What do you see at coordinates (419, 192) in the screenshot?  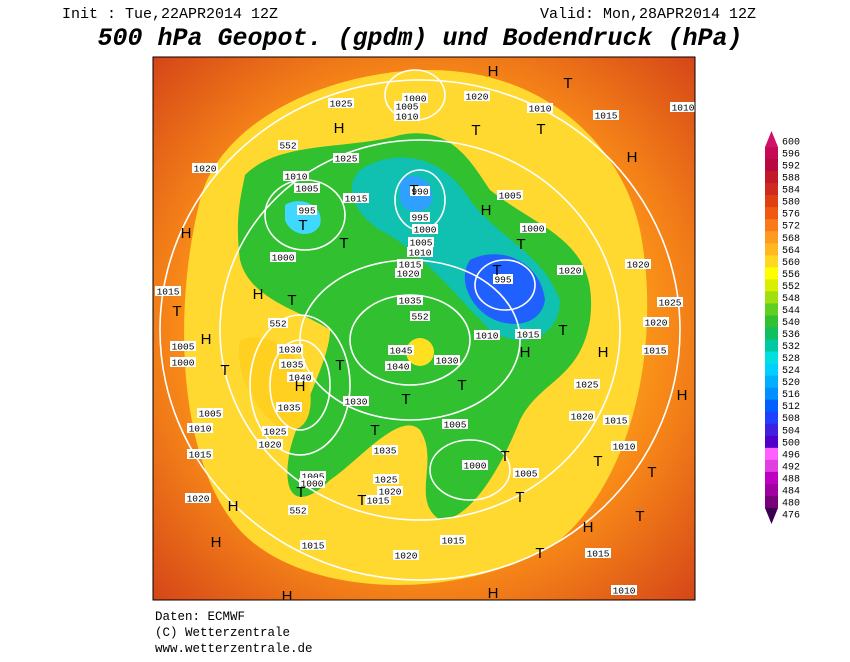 I see `isobar-label: 990` at bounding box center [419, 192].